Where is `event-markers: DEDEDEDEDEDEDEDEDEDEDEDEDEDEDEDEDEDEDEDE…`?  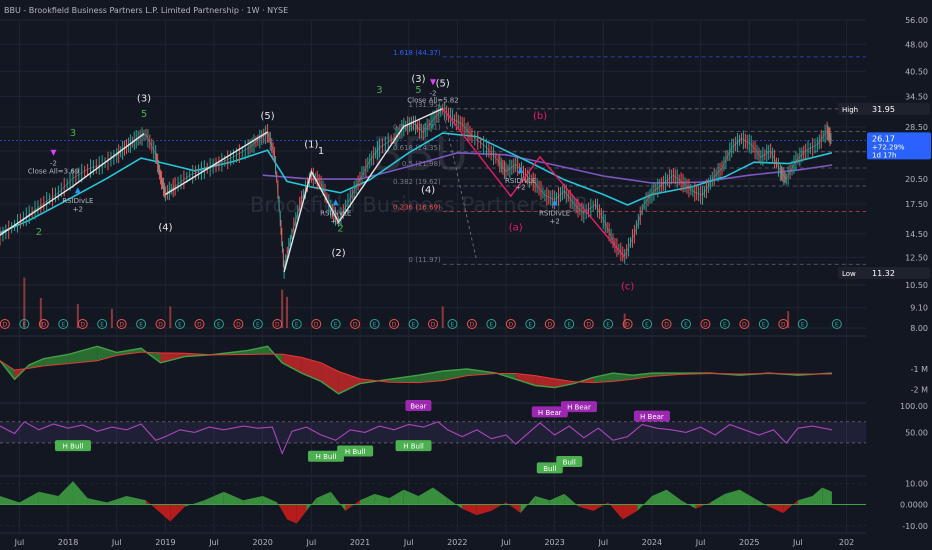
event-markers: DEDEDEDEDEDEDEDEDEDEDEDEDEDEDEDEDEDEDEDE… is located at coordinates (421, 303).